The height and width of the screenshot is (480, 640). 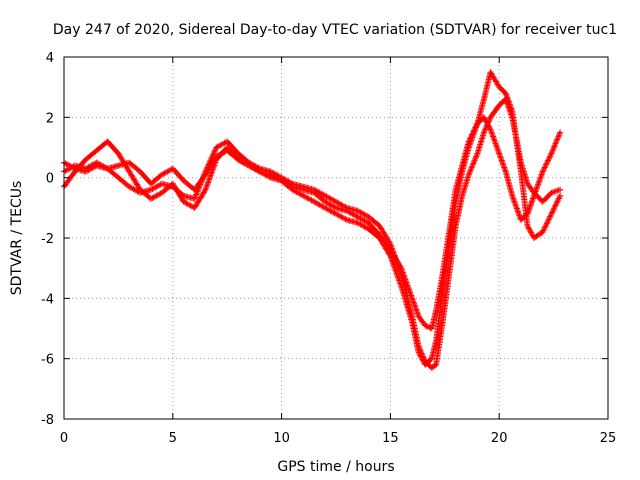 What do you see at coordinates (50, 179) in the screenshot?
I see `y-tick-label: 0` at bounding box center [50, 179].